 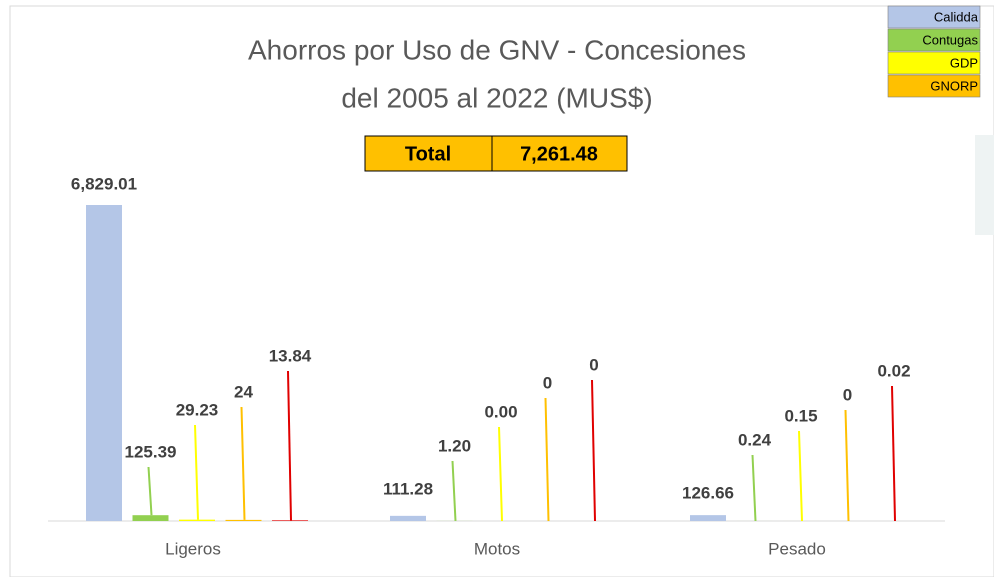 I want to click on legend-label: Calidda, so click(x=956, y=16).